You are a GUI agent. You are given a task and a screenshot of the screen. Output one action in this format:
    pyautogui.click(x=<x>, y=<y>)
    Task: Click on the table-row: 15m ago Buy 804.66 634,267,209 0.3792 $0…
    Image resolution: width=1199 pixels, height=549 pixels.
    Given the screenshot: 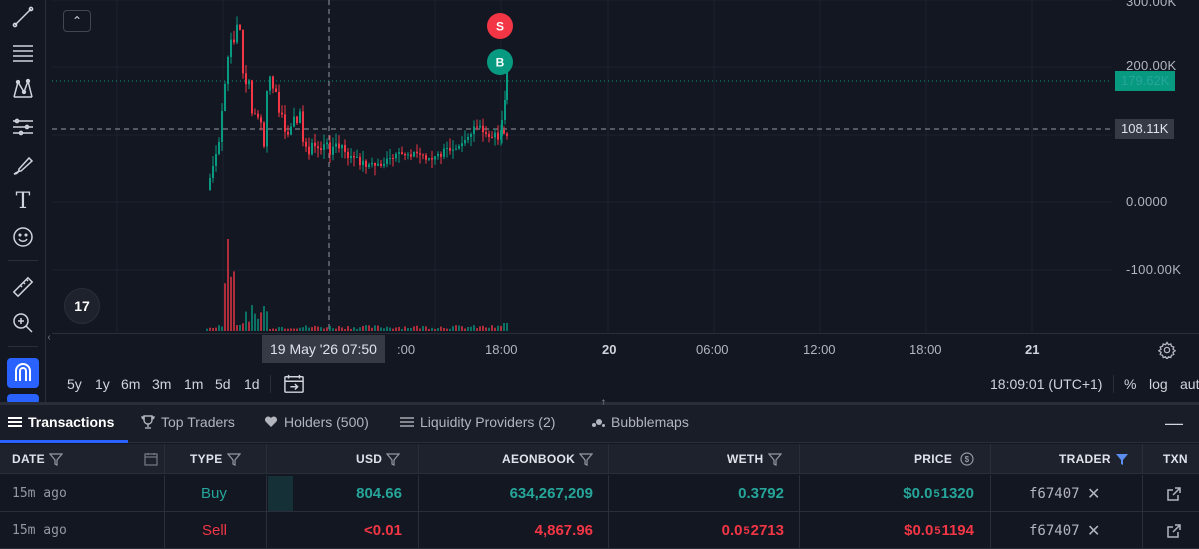 What is the action you would take?
    pyautogui.click(x=599, y=493)
    